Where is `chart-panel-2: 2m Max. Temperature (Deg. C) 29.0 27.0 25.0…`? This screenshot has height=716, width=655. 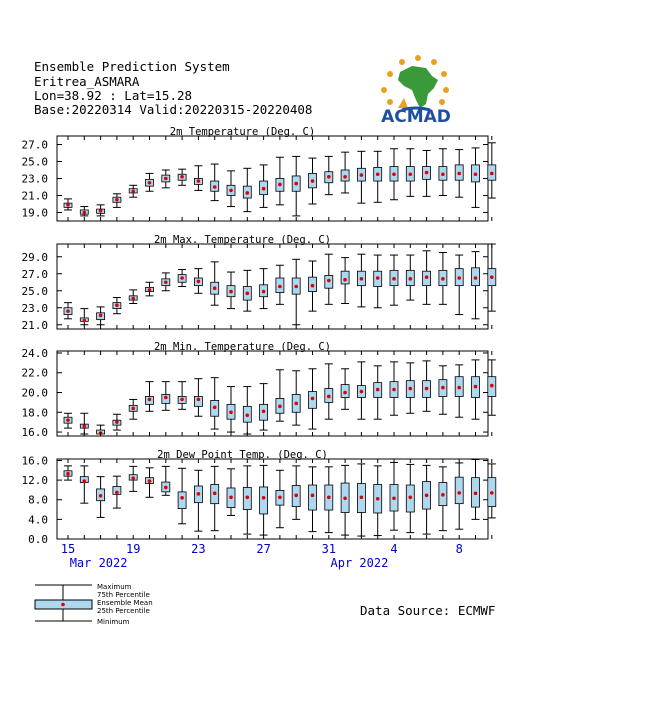
chart-panel-2: 2m Max. Temperature (Deg. C) 29.0 27.0 25.0… is located at coordinates (259, 283).